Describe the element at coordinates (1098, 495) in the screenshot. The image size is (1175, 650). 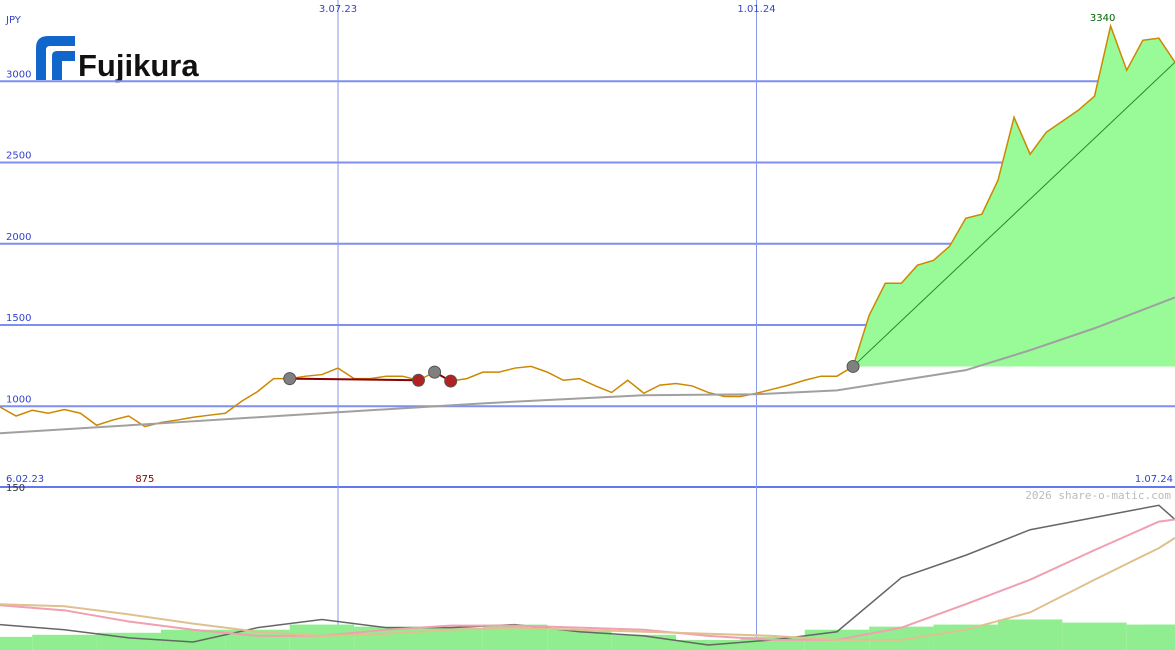
I see `watermark: 2026 share-o-matic.com` at that location.